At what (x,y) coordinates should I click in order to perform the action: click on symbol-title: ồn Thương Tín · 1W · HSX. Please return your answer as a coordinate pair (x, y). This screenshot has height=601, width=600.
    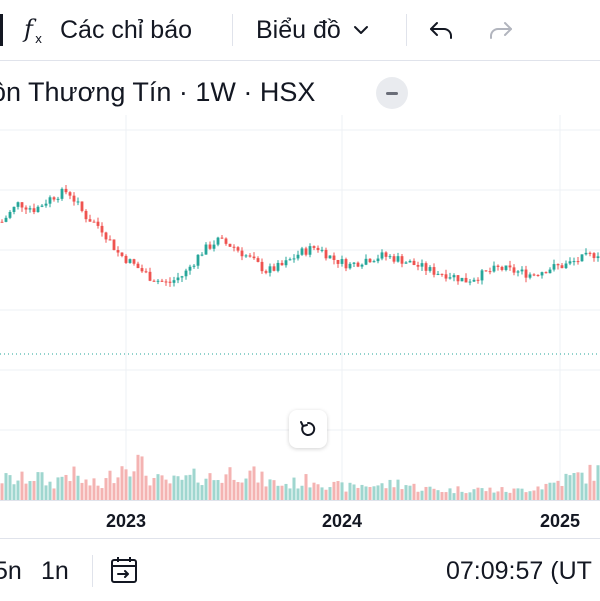
    Looking at the image, I should click on (158, 91).